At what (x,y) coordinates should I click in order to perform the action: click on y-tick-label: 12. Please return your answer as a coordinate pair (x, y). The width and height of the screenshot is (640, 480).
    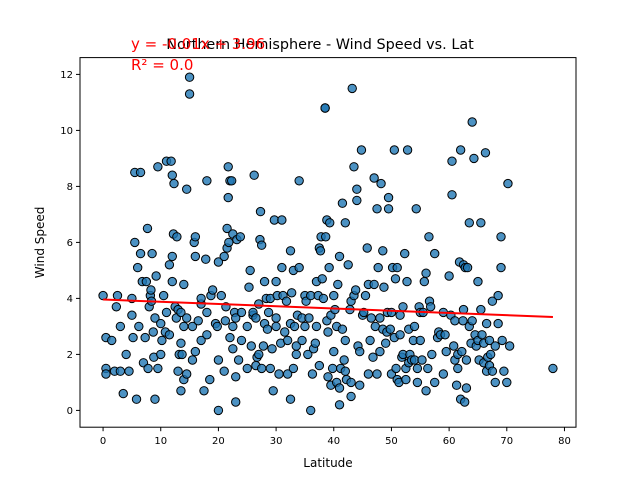
    Looking at the image, I should click on (66, 75).